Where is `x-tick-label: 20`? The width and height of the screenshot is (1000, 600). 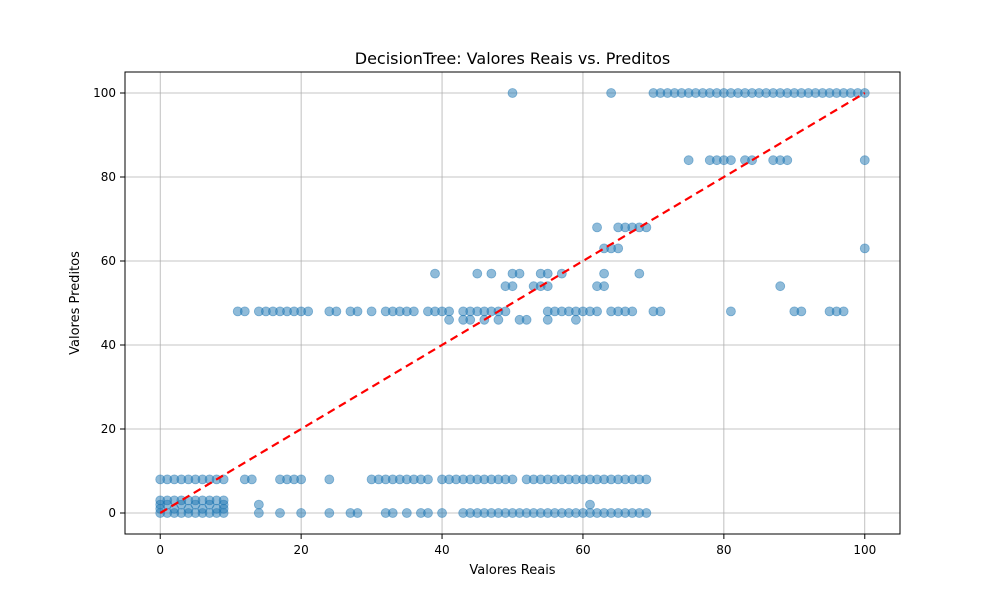 x-tick-label: 20 is located at coordinates (300, 550).